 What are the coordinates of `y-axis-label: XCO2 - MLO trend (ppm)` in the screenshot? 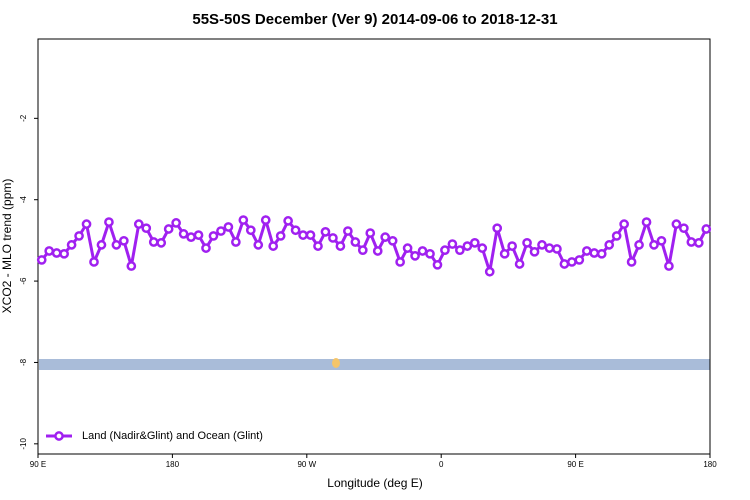 It's located at (7, 246).